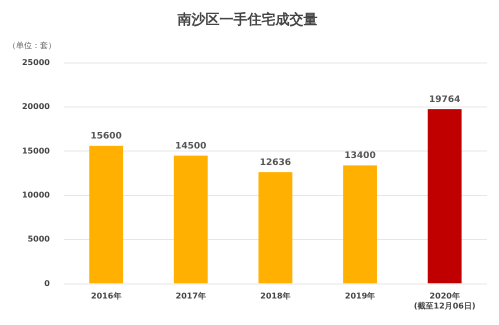  I want to click on data-label: 13400, so click(360, 156).